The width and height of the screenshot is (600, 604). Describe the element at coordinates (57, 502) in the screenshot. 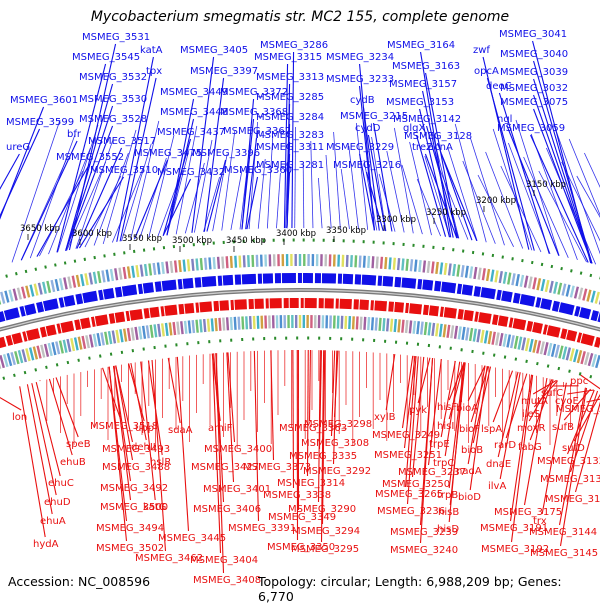

I see `reverse-gene-label: ehuD` at that location.